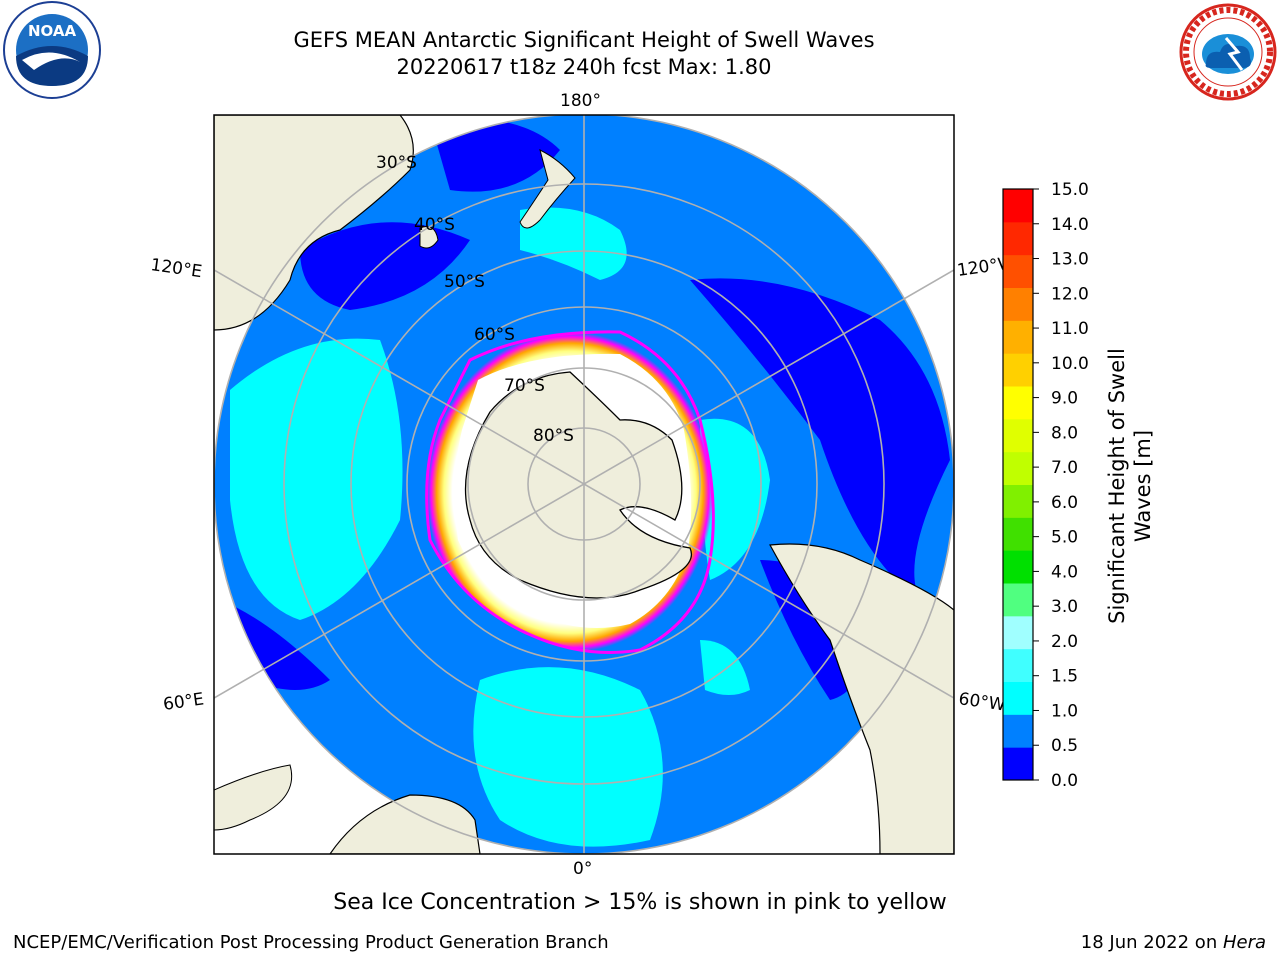 The height and width of the screenshot is (960, 1280). What do you see at coordinates (429, 237) in the screenshot?
I see `tasmania-landmass` at bounding box center [429, 237].